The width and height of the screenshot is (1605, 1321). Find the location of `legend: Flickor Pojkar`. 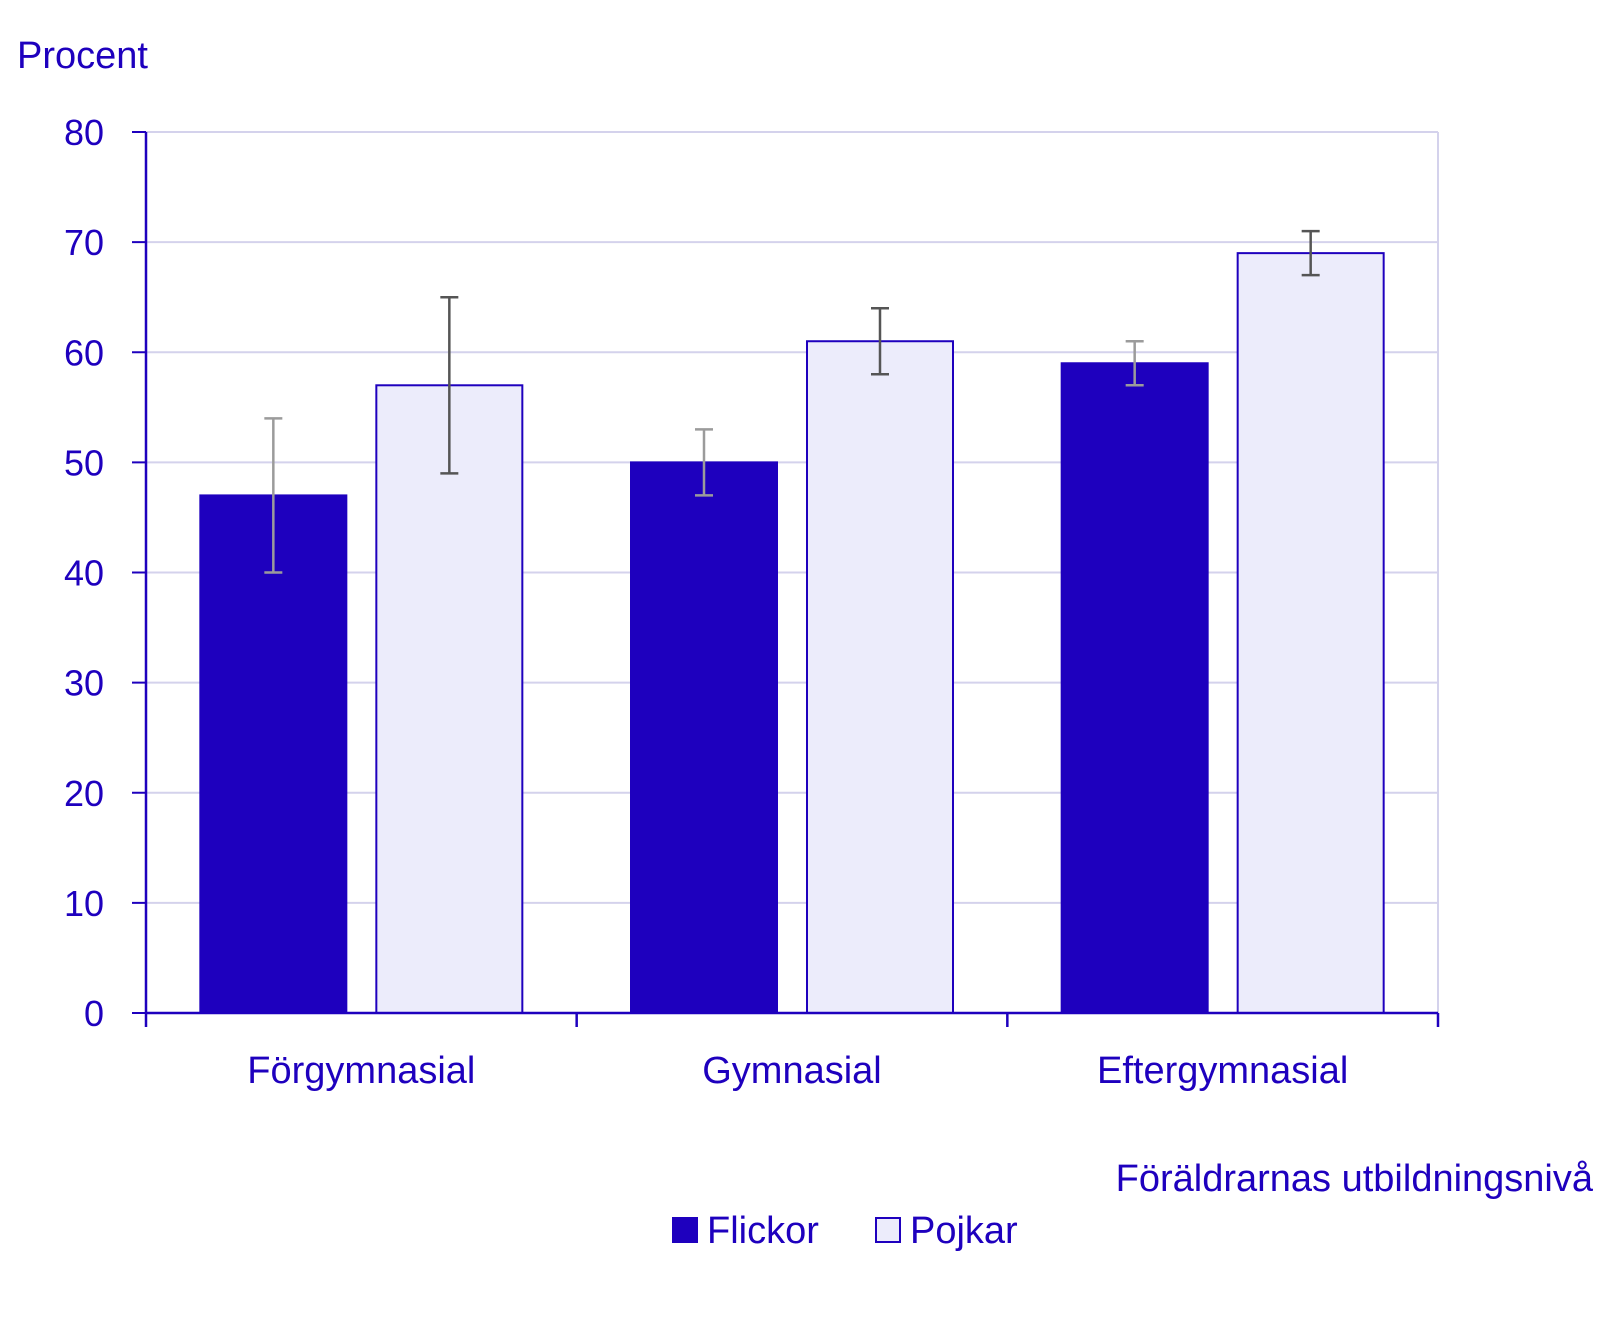

legend: Flickor Pojkar is located at coordinates (845, 1231).